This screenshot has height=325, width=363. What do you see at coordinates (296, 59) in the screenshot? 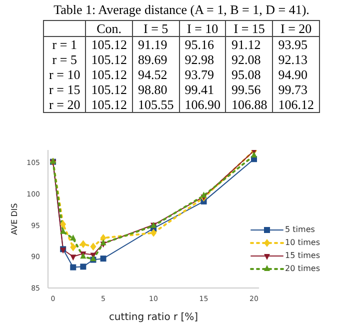
I see `text: 92.13` at bounding box center [296, 59].